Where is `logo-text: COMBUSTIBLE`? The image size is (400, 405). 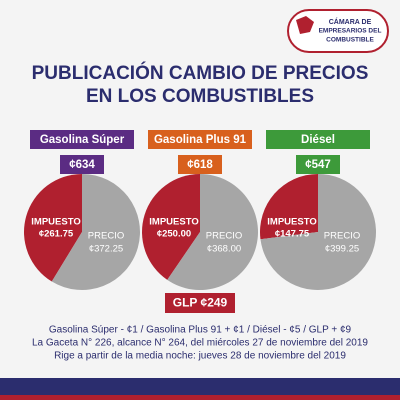
logo-text: COMBUSTIBLE is located at coordinates (350, 40).